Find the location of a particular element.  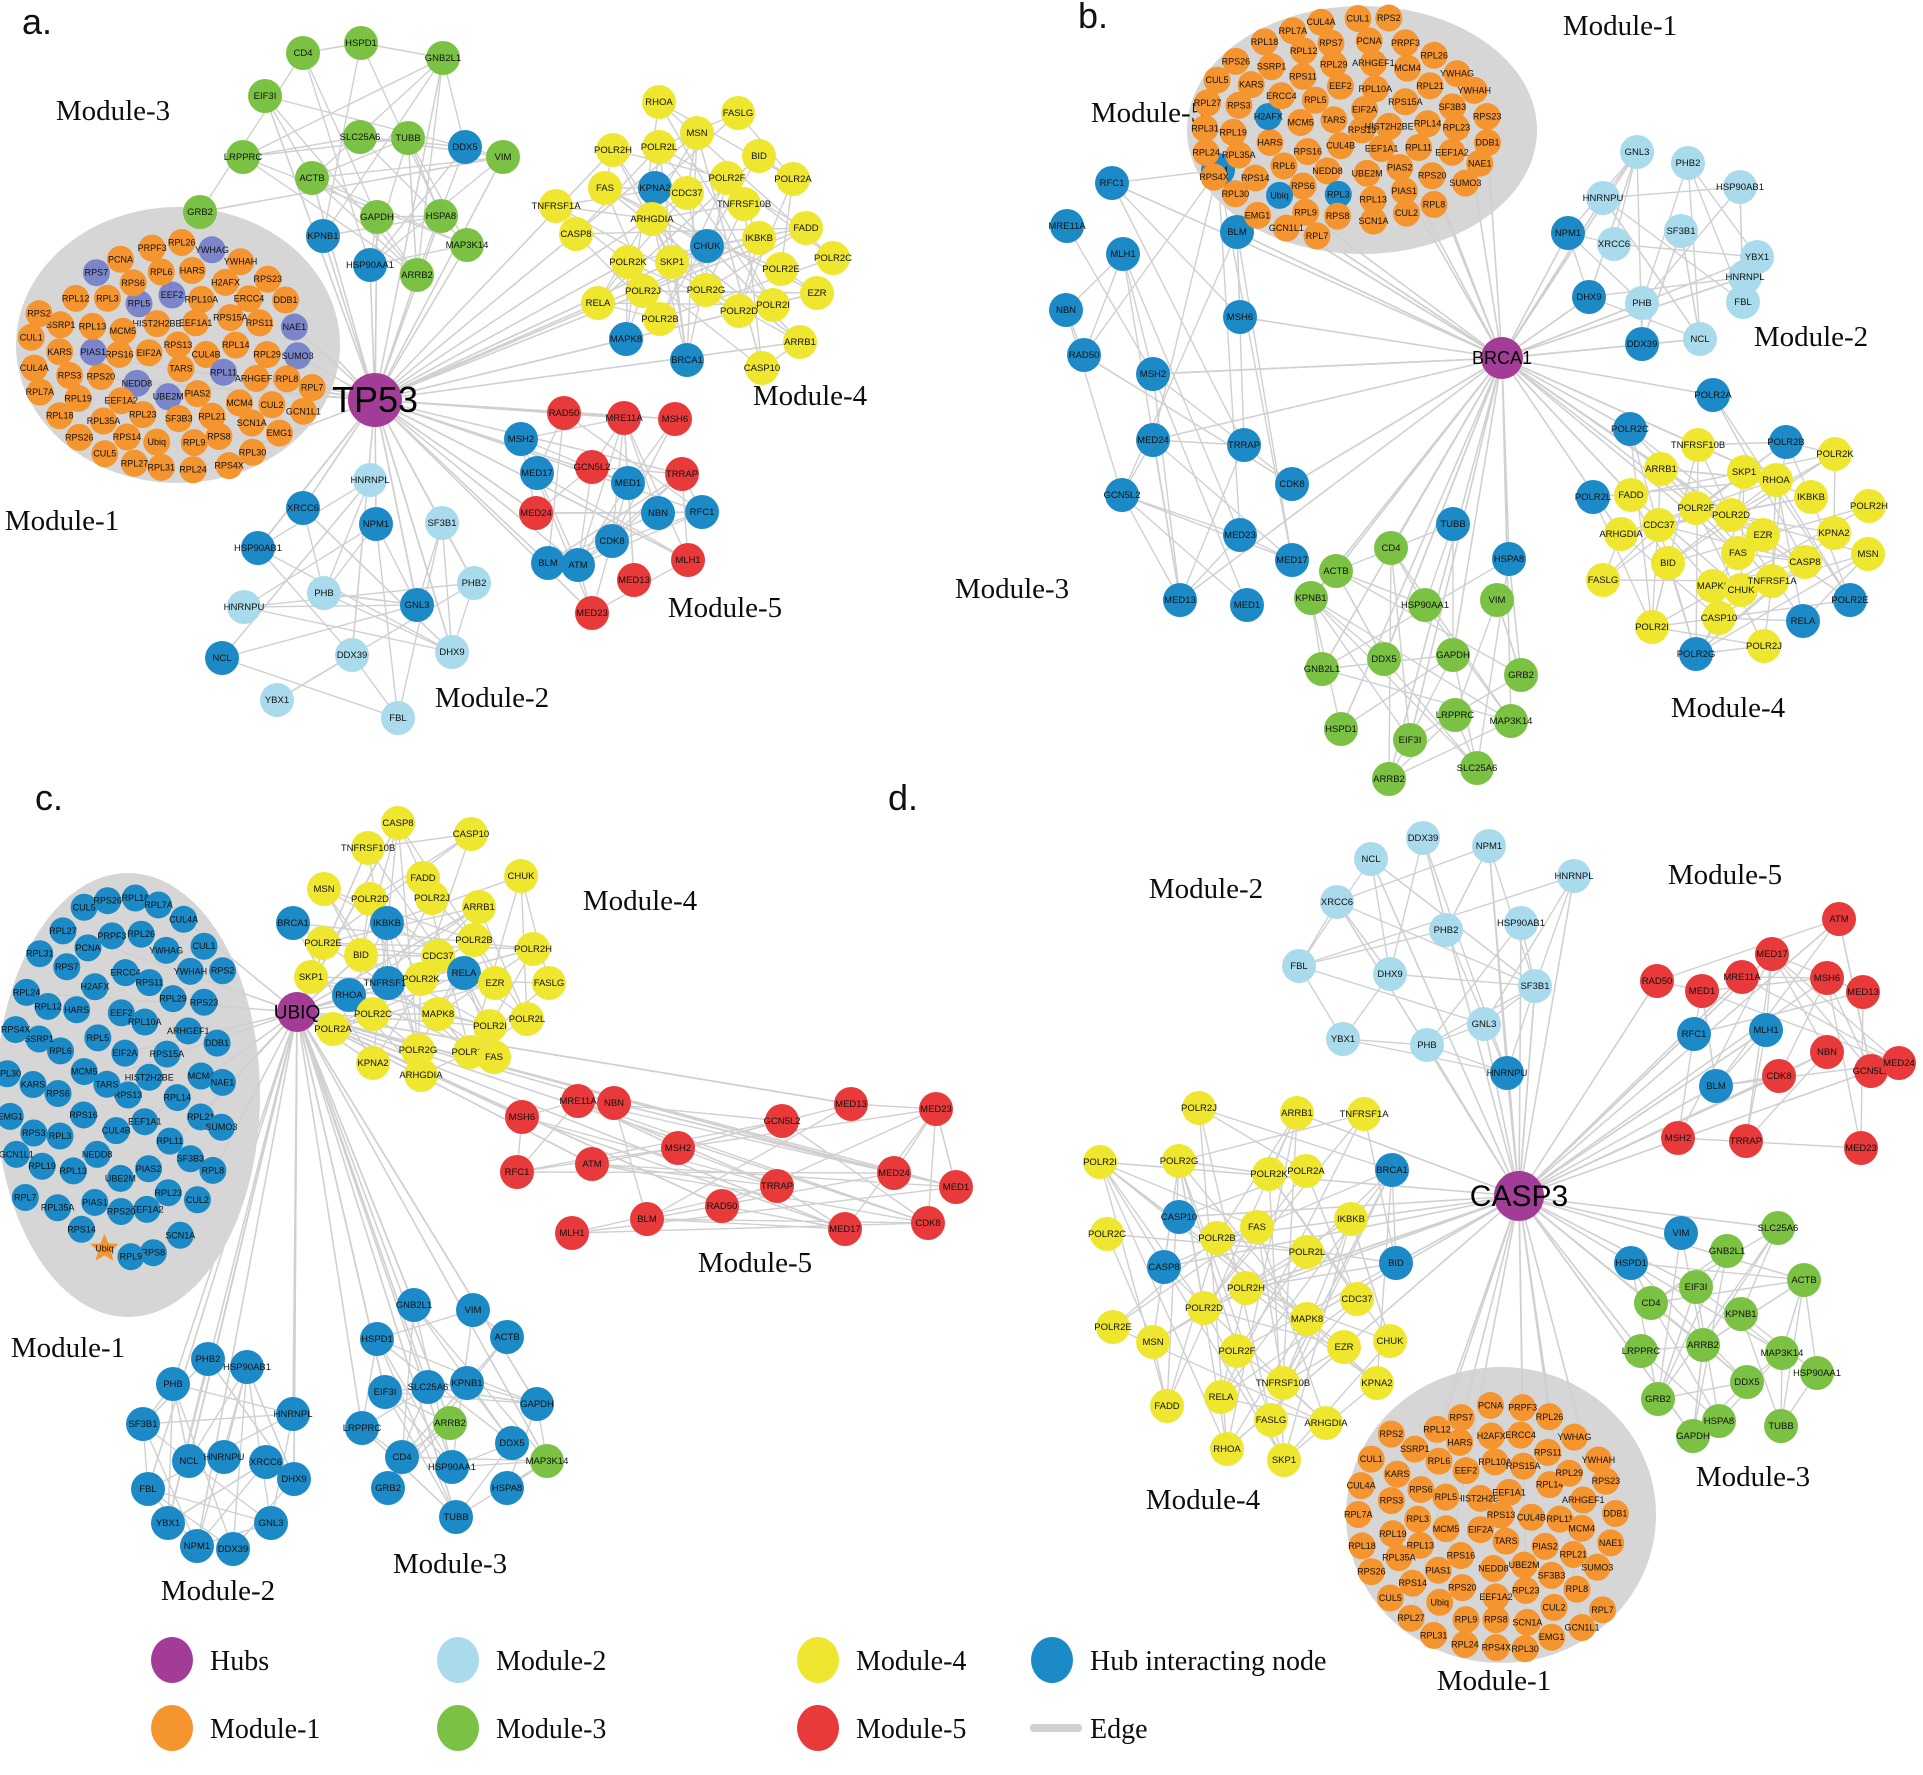

node-RPL21 is located at coordinates (1430, 86).